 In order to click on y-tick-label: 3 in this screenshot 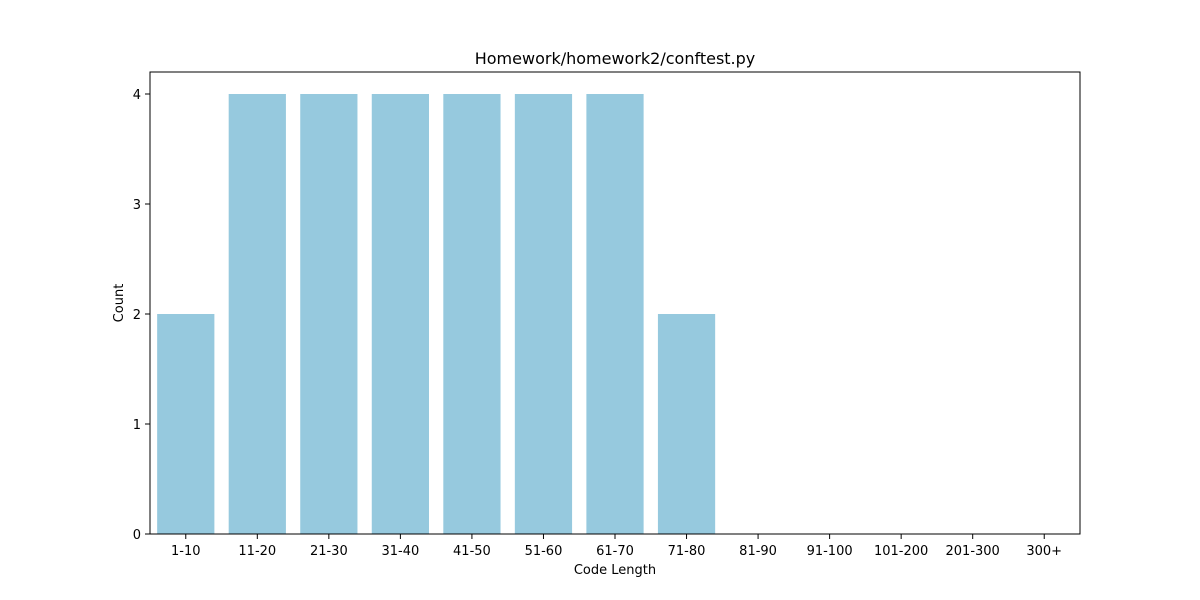, I will do `click(137, 205)`.